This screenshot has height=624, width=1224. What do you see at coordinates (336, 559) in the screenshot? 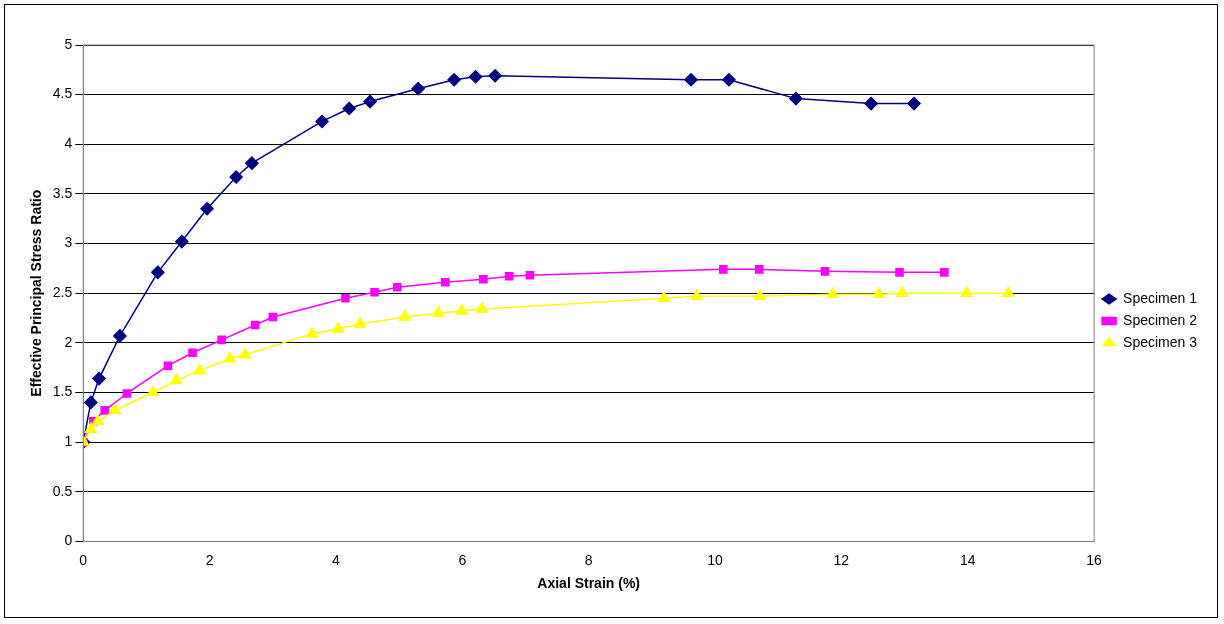
I see `x-tick-label: 4` at bounding box center [336, 559].